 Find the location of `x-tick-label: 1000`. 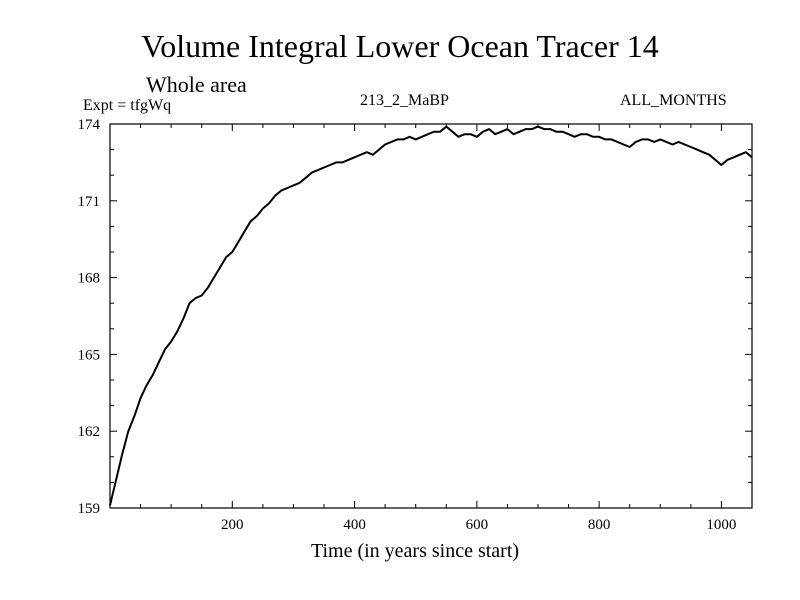

x-tick-label: 1000 is located at coordinates (721, 525).